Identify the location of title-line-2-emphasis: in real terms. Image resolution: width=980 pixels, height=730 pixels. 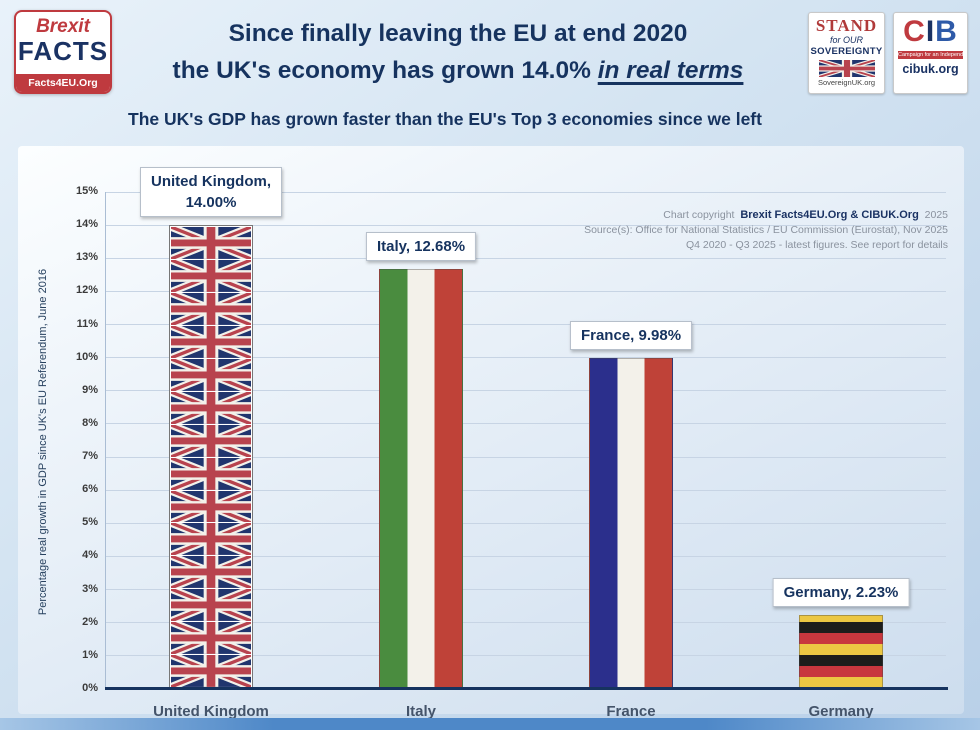
(670, 70).